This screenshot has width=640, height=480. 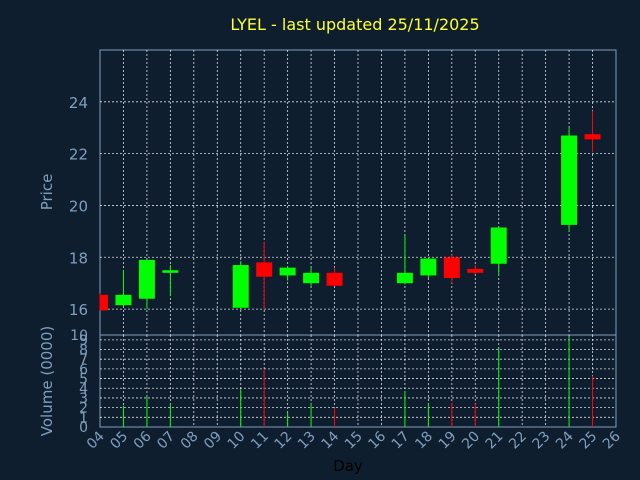 What do you see at coordinates (588, 441) in the screenshot?
I see `x-tick-label: 25` at bounding box center [588, 441].